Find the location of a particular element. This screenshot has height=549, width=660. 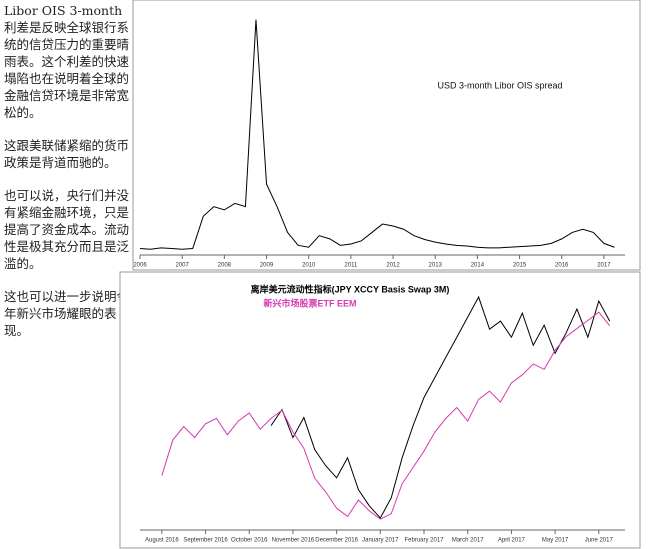

x-tick-label: May 2017 is located at coordinates (555, 541).